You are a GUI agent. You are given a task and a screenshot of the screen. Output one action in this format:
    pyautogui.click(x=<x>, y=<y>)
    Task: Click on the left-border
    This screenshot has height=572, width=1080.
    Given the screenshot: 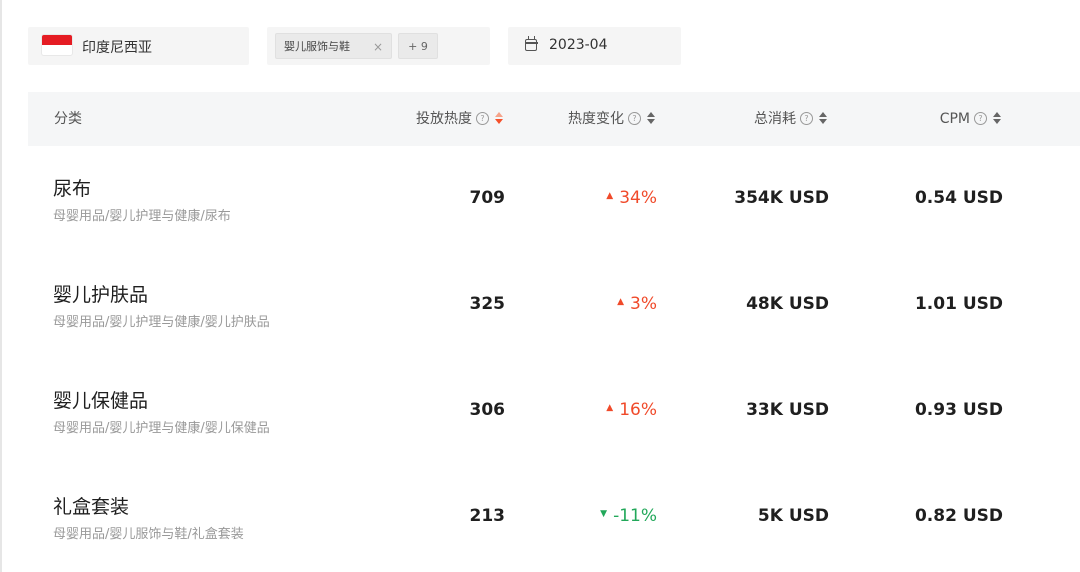 What is the action you would take?
    pyautogui.click(x=1, y=286)
    